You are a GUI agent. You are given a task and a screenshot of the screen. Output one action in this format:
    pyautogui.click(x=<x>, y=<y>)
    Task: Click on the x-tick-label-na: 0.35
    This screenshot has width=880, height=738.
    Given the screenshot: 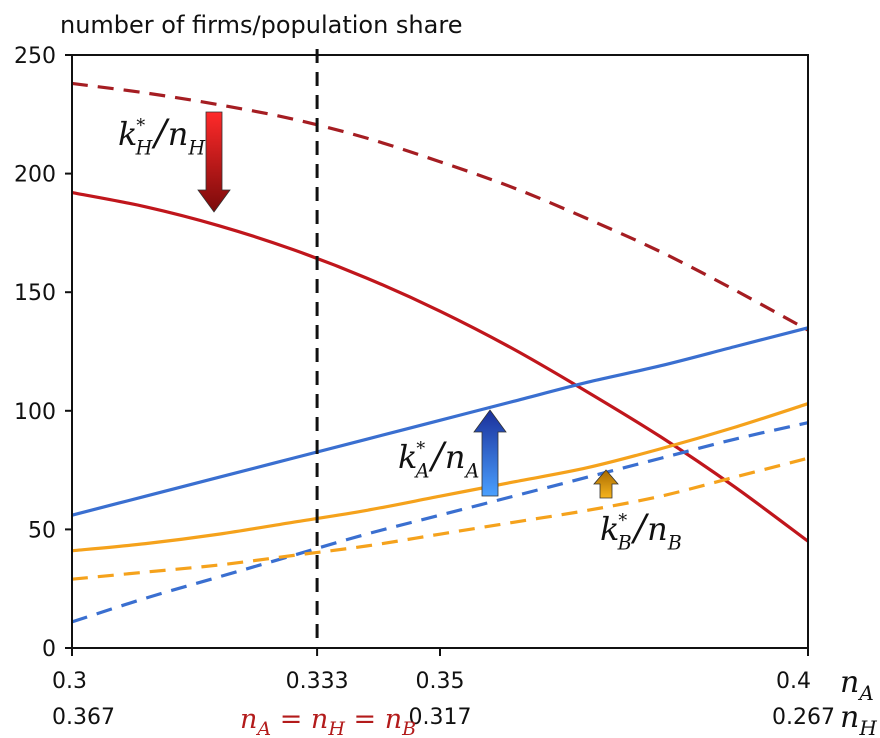 What is the action you would take?
    pyautogui.click(x=440, y=681)
    